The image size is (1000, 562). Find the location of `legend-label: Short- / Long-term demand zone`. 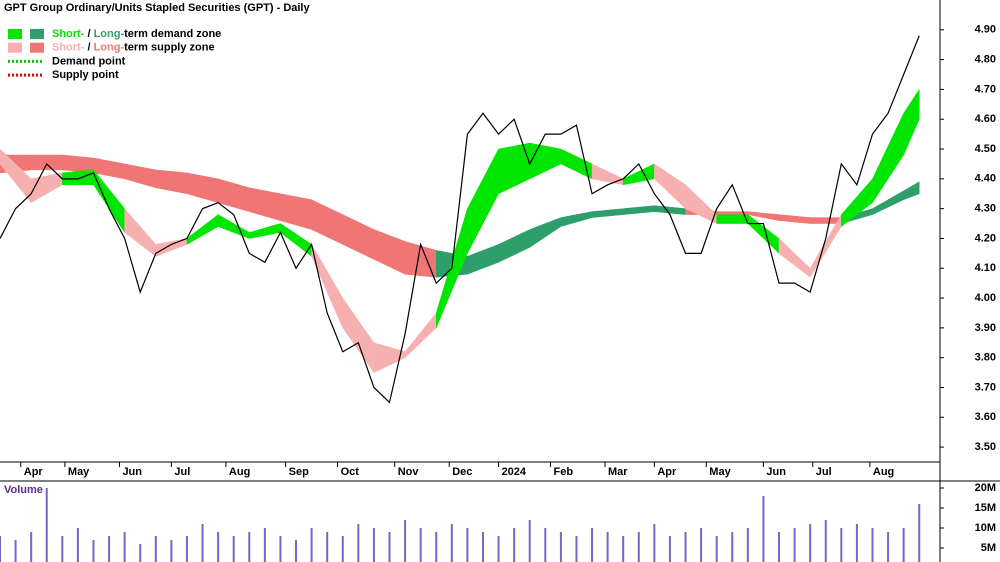

legend-label: Short- / Long-term demand zone is located at coordinates (136, 34).